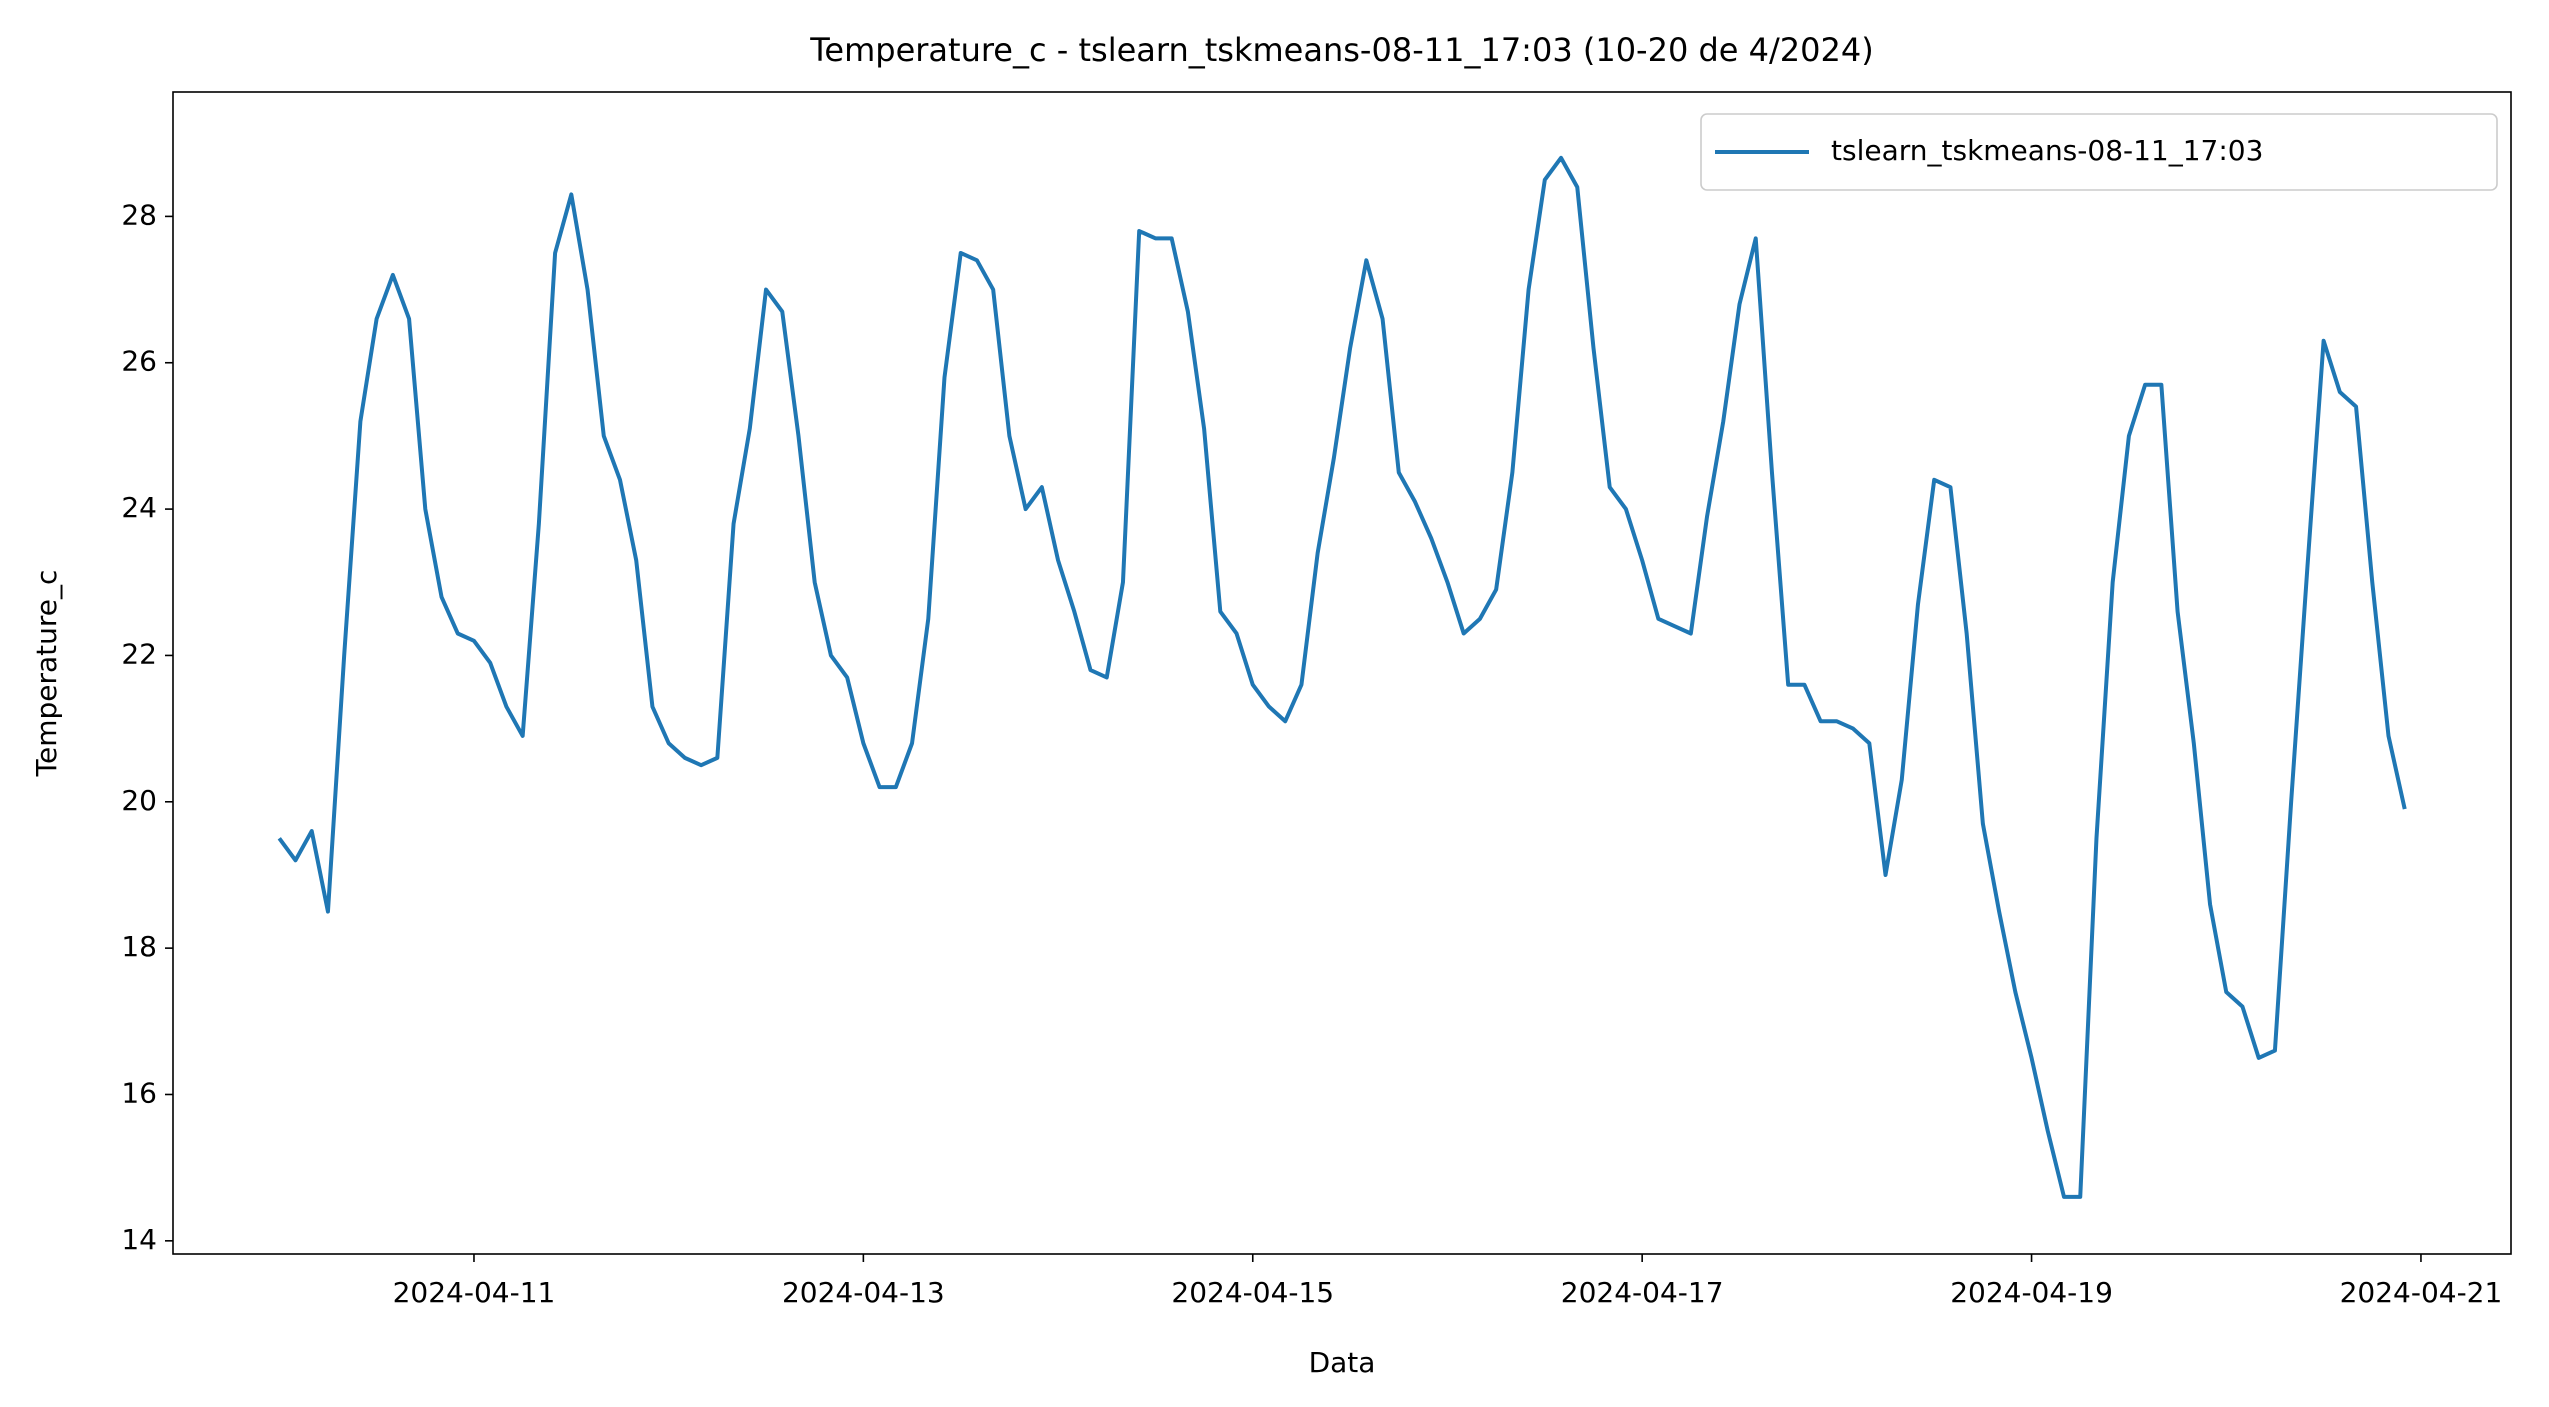 The width and height of the screenshot is (2549, 1407). I want to click on y-axis-label: Temperature_c, so click(46, 674).